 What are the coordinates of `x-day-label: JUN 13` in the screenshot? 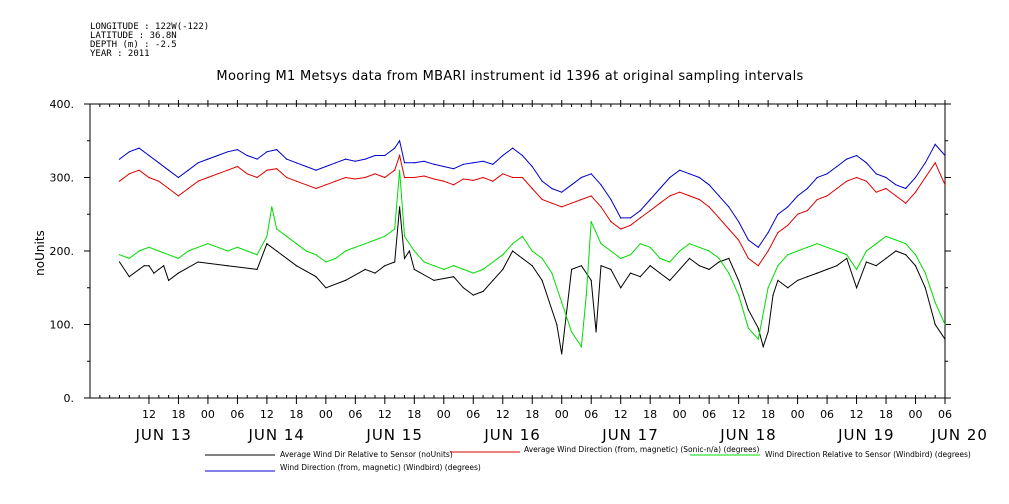 It's located at (162, 435).